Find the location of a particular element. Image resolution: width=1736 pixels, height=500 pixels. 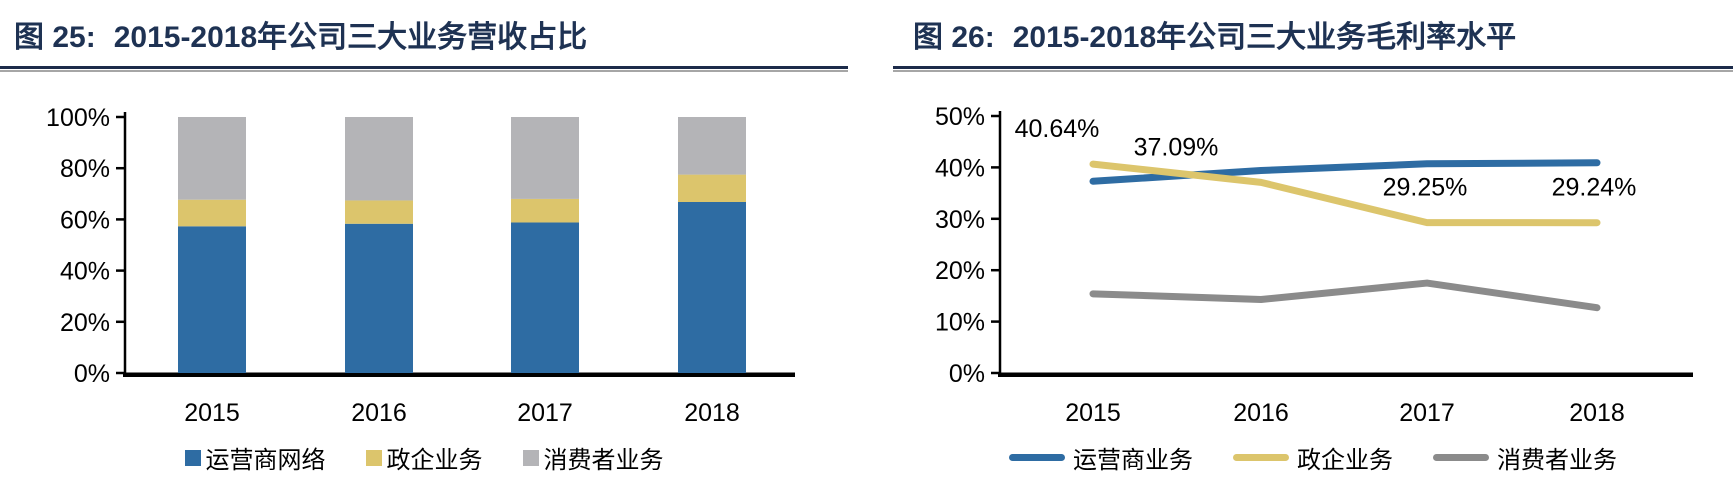

y-tick-label: 10% is located at coordinates (960, 323).